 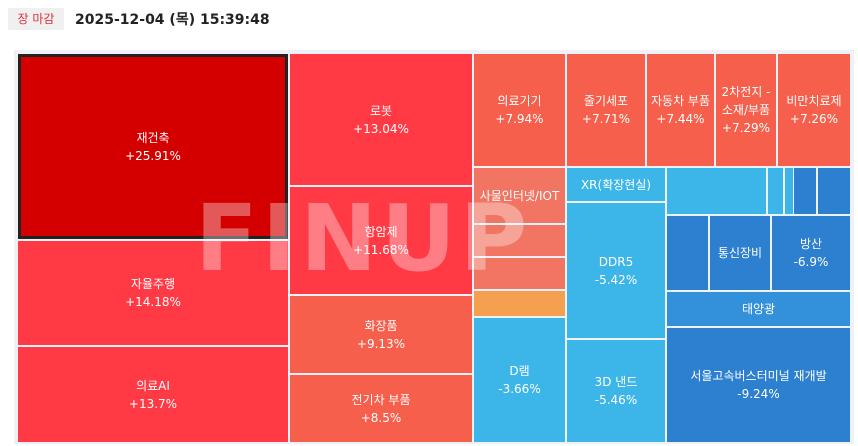 I want to click on tile-change: +9.13%, so click(x=381, y=343).